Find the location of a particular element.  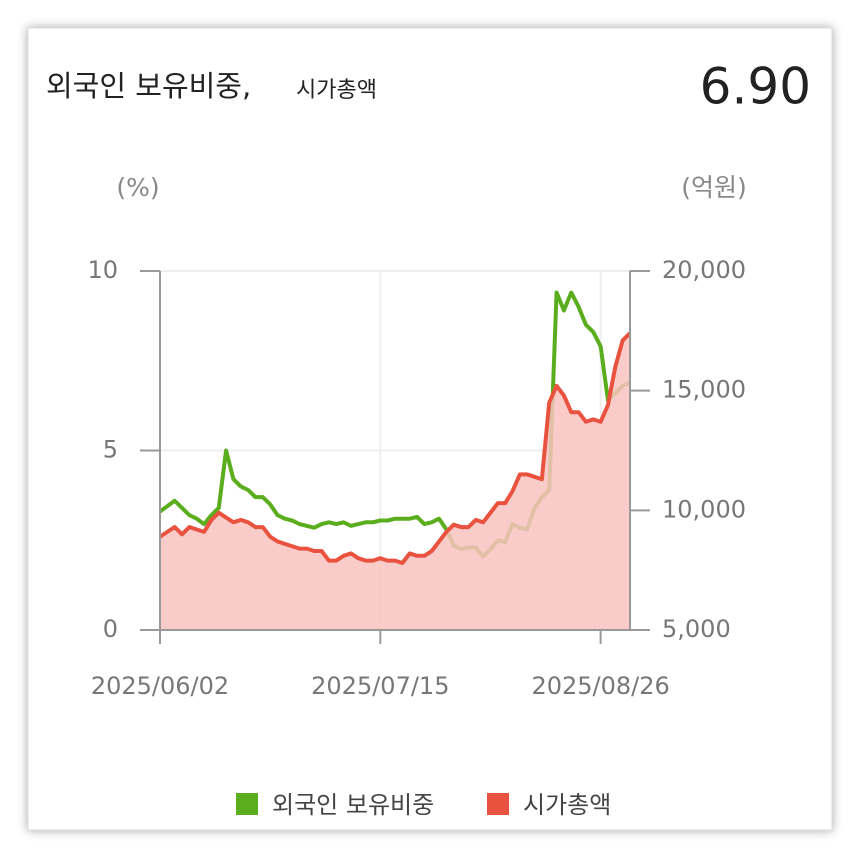

y2-tick-label: 20,000 is located at coordinates (704, 270).